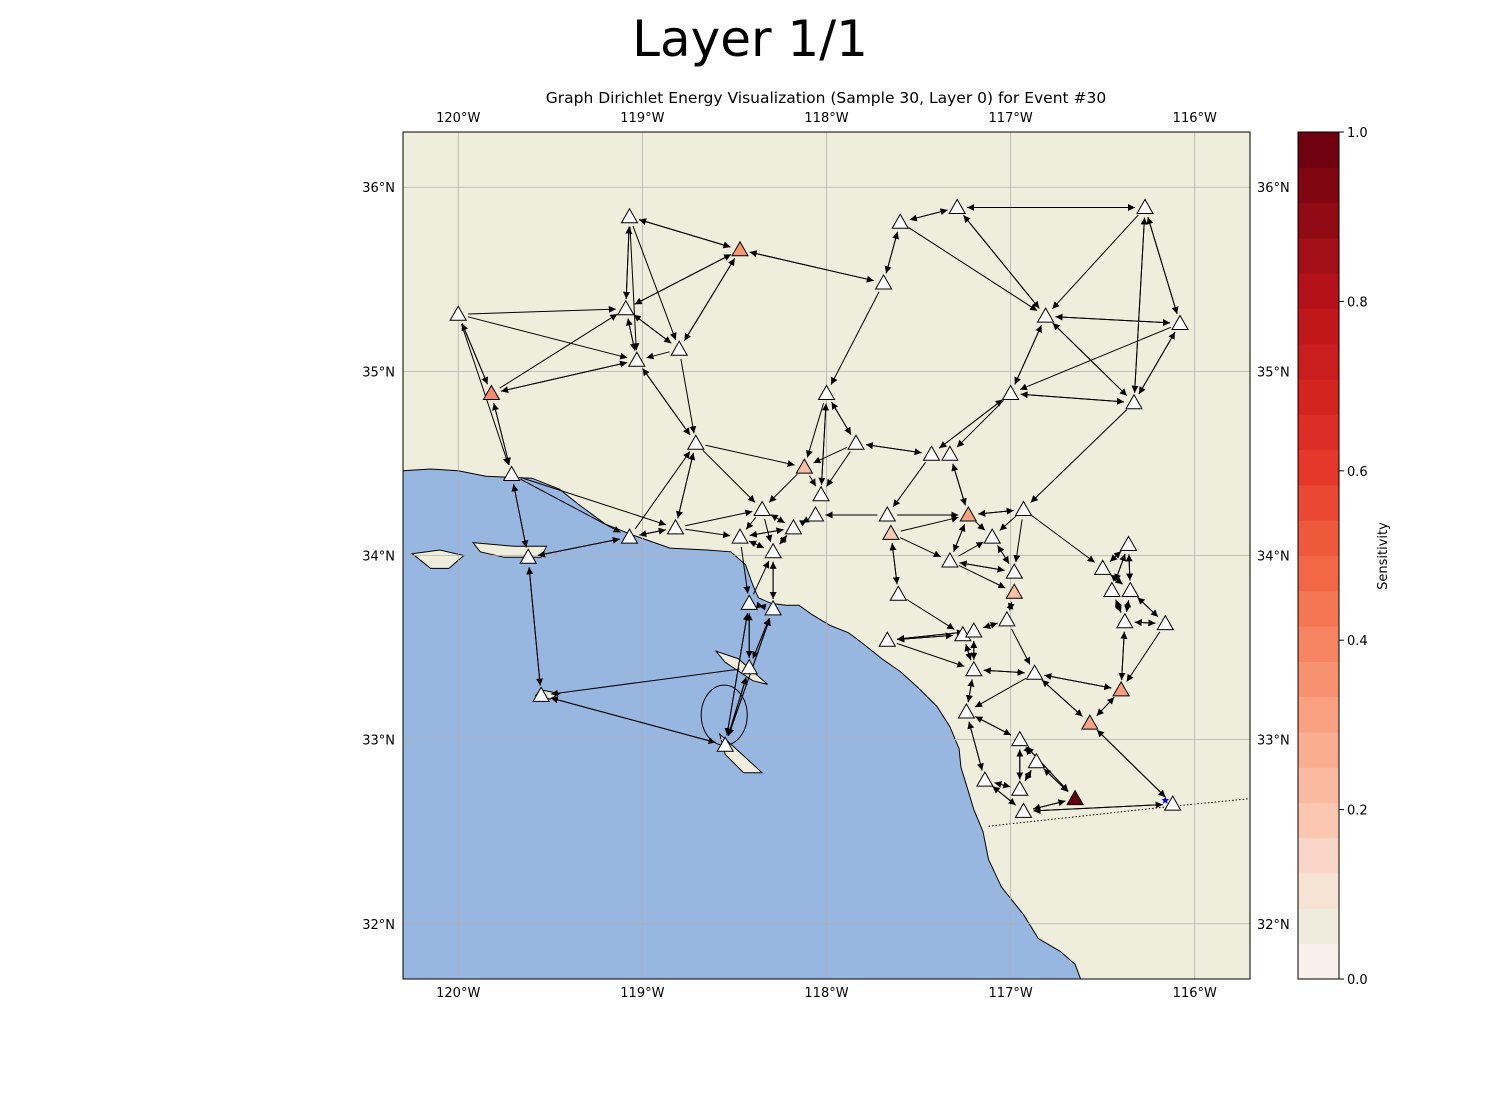  I want to click on lat-tick-label: 34°N, so click(1273, 557).